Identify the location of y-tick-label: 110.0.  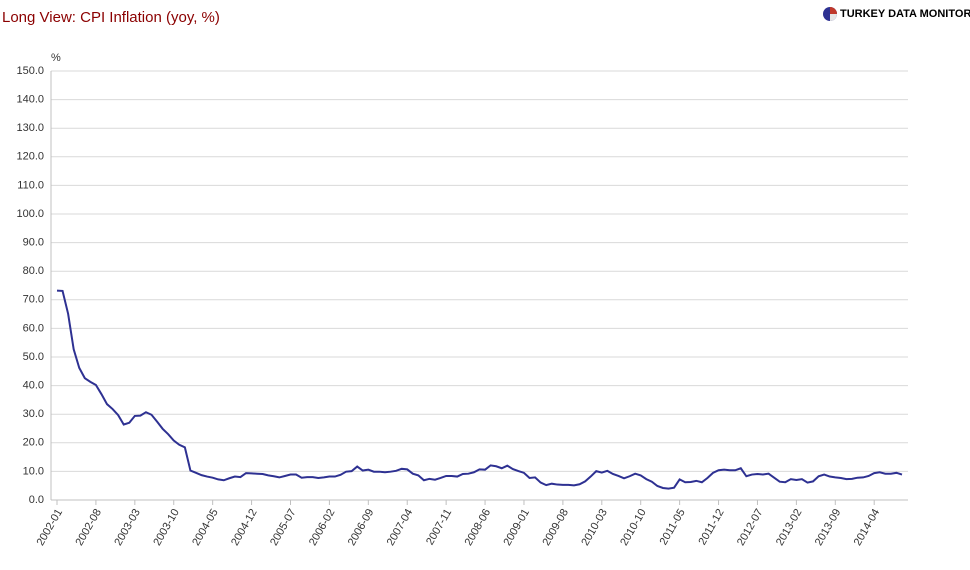
(30, 185).